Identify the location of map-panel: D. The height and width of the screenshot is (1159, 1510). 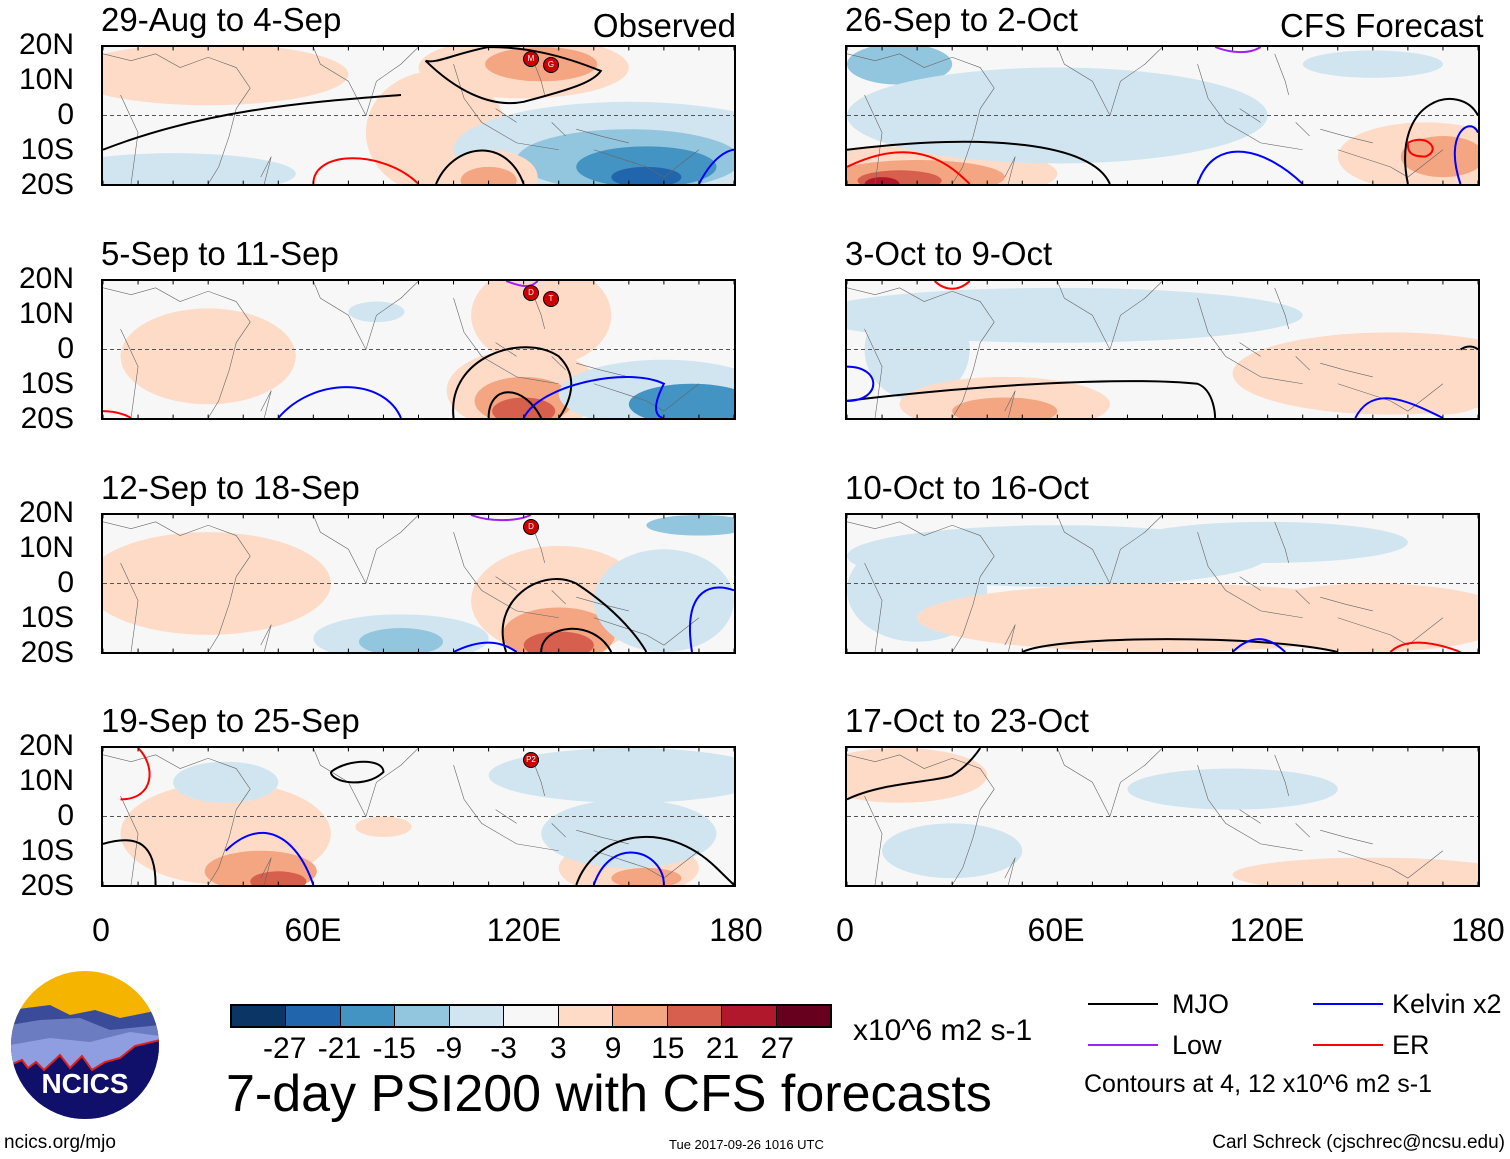
(418, 583).